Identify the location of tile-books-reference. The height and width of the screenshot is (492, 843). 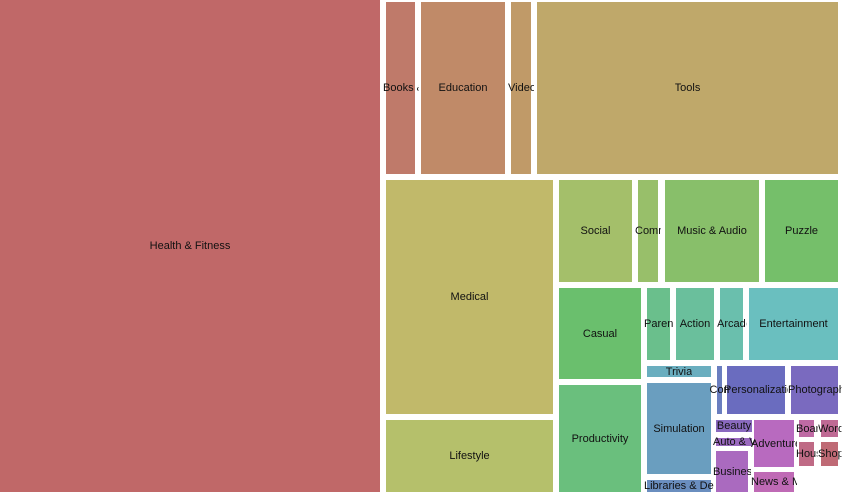
(400, 88).